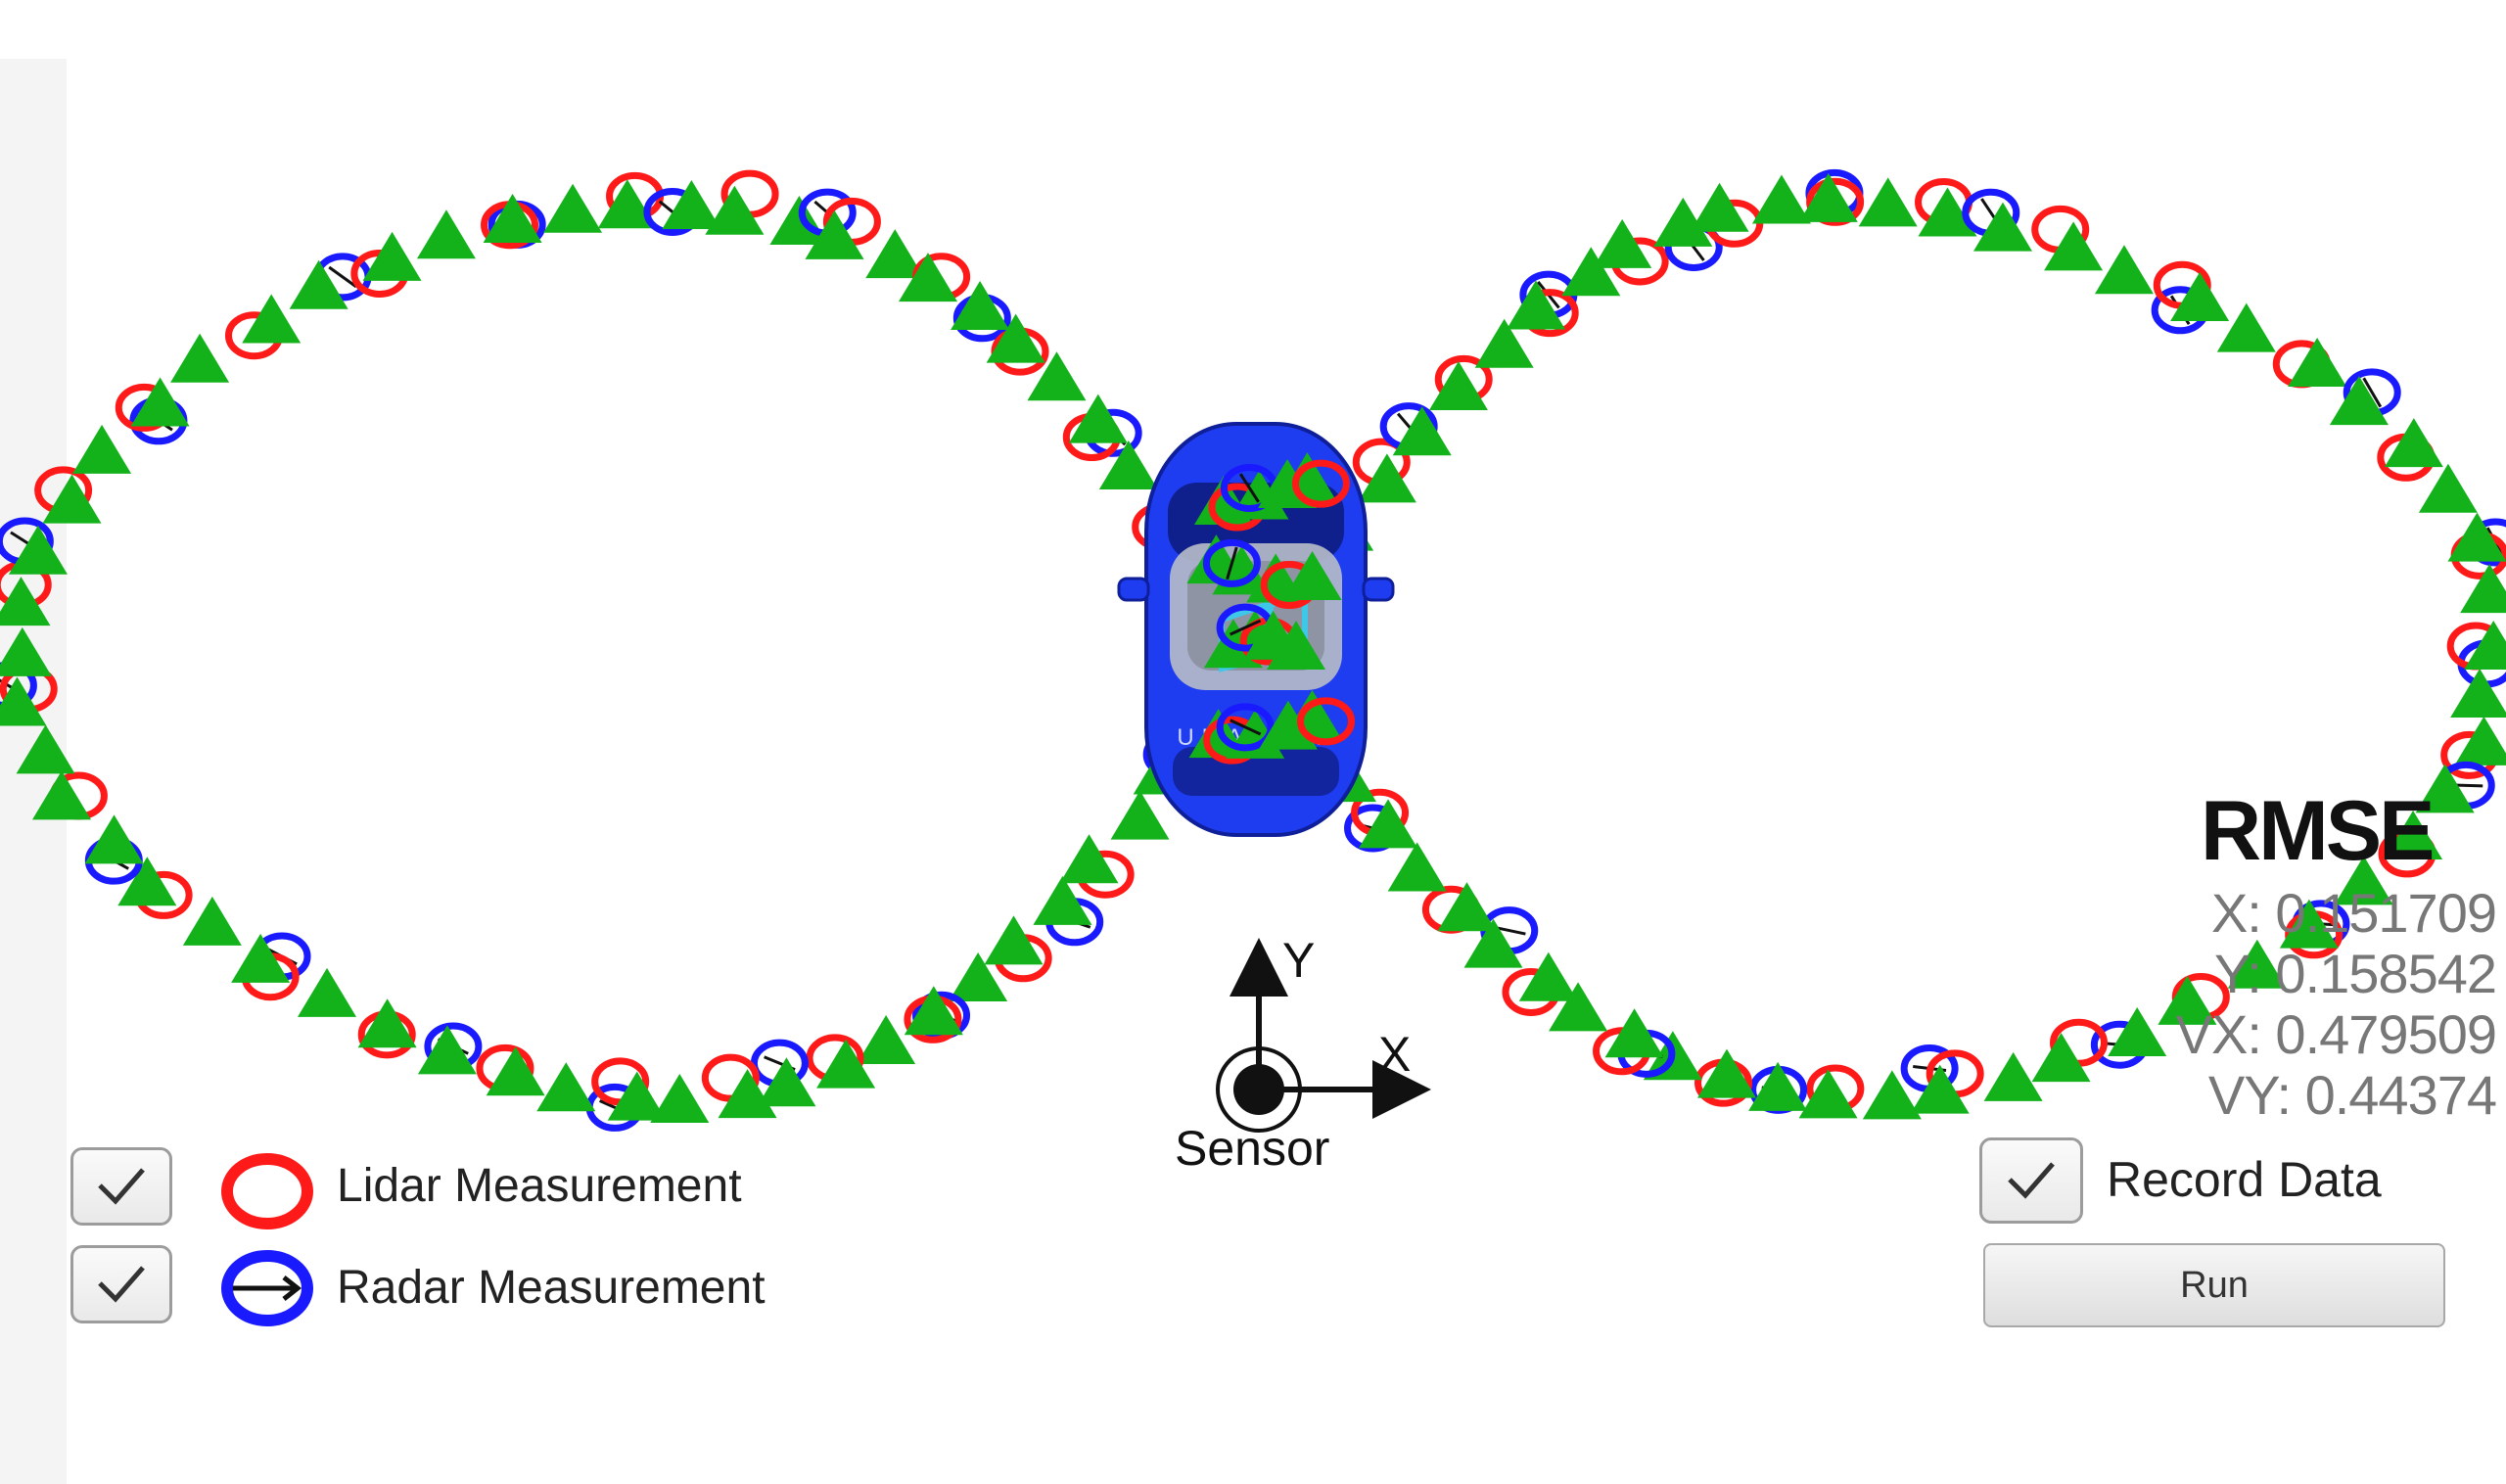  Describe the element at coordinates (2214, 1285) in the screenshot. I see `run-button: Run` at that location.